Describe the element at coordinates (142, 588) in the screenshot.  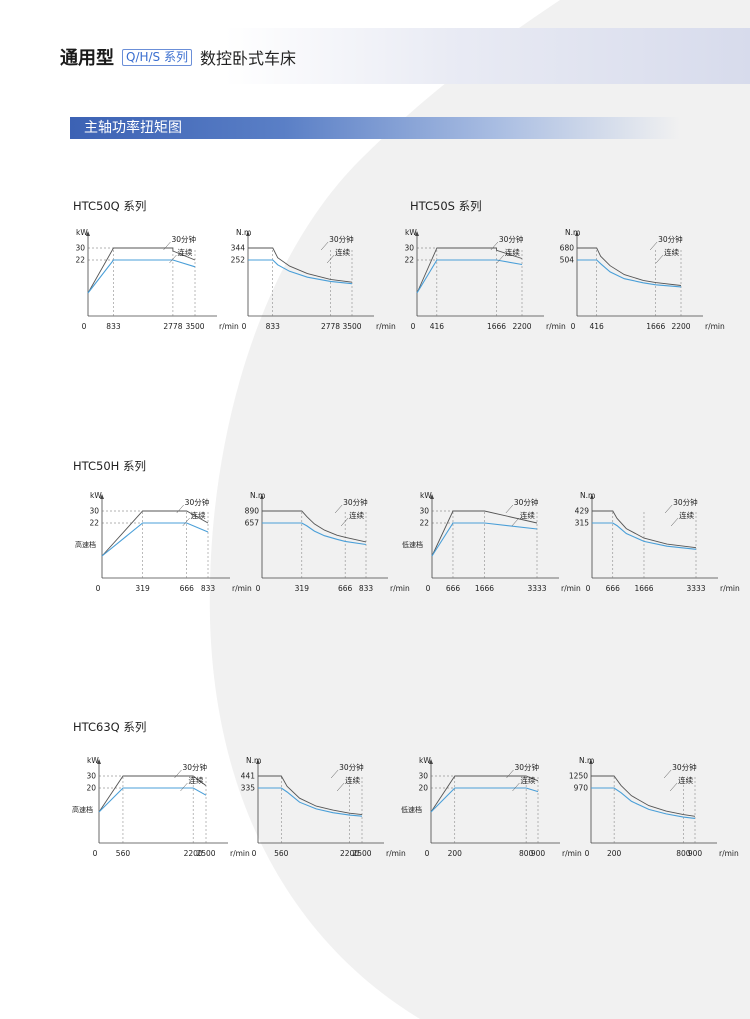
I see `x-tick-label: 319` at that location.